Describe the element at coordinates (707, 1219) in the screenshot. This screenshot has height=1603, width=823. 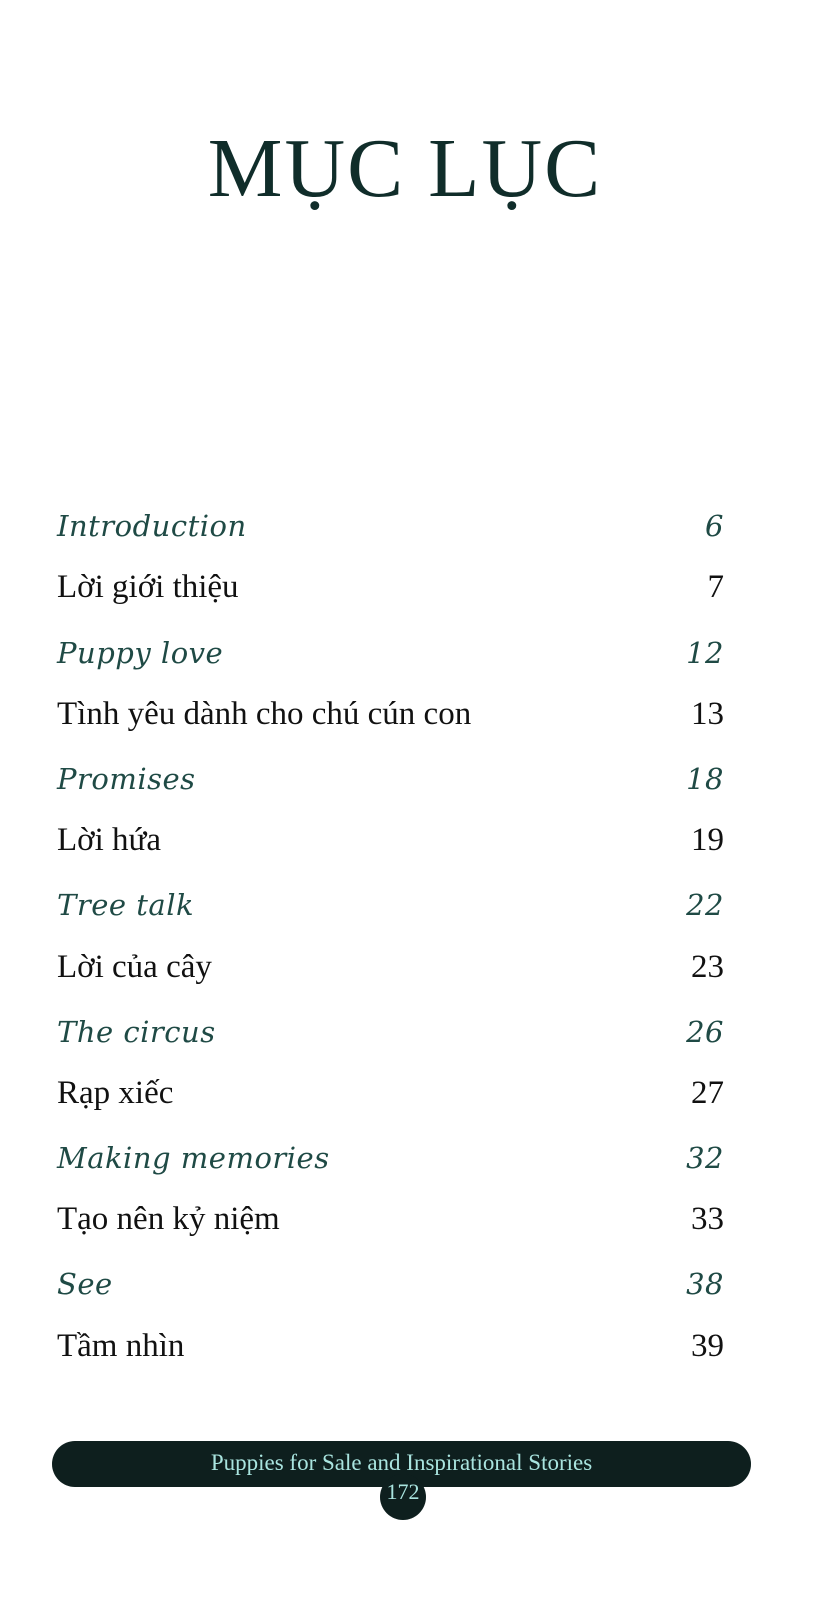
I see `toc-entry-page: 33` at that location.